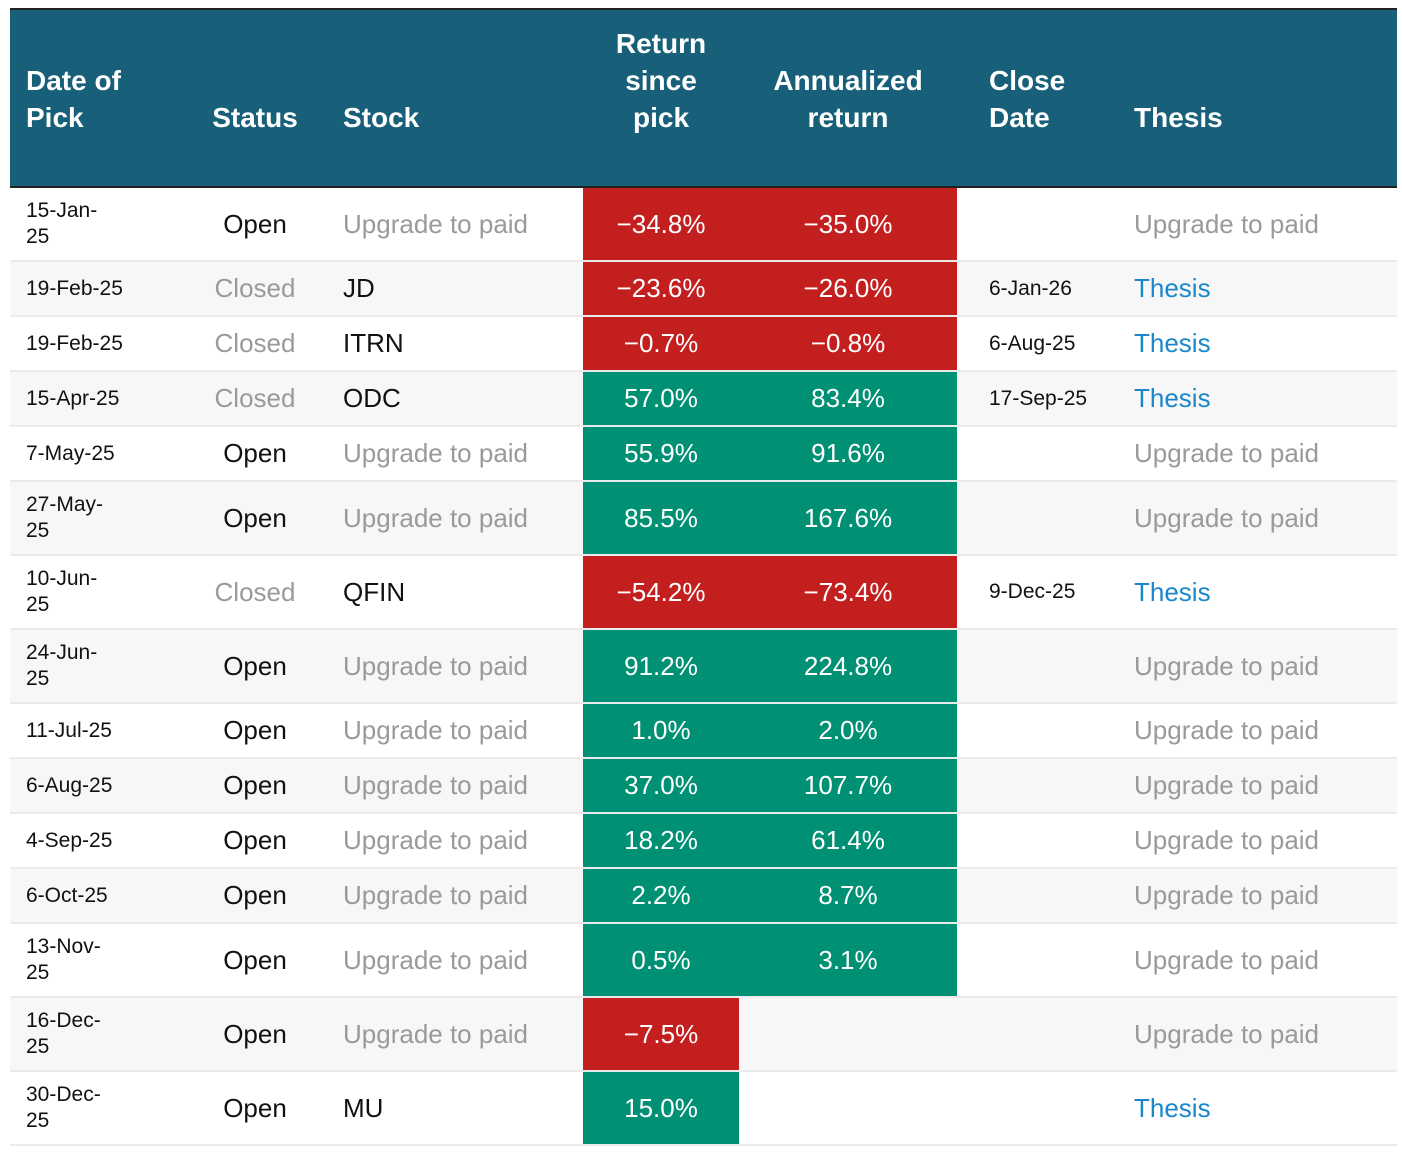 The width and height of the screenshot is (1402, 1156). What do you see at coordinates (70, 453) in the screenshot?
I see `pick-date: 7-May-25` at bounding box center [70, 453].